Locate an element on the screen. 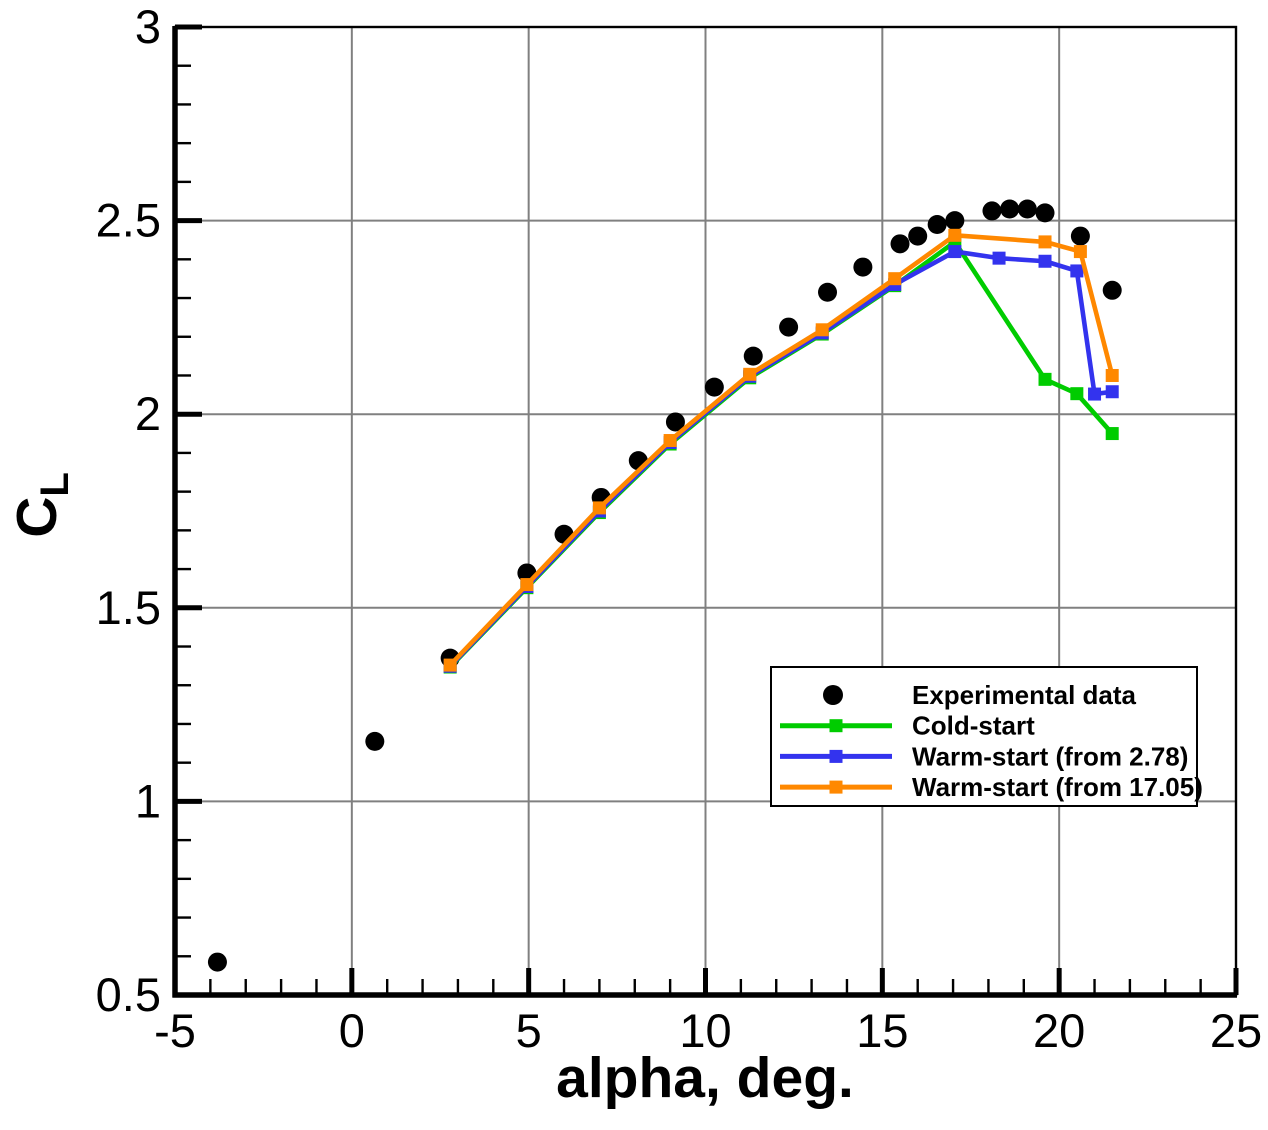  x-tick-label: 15 is located at coordinates (882, 1030).